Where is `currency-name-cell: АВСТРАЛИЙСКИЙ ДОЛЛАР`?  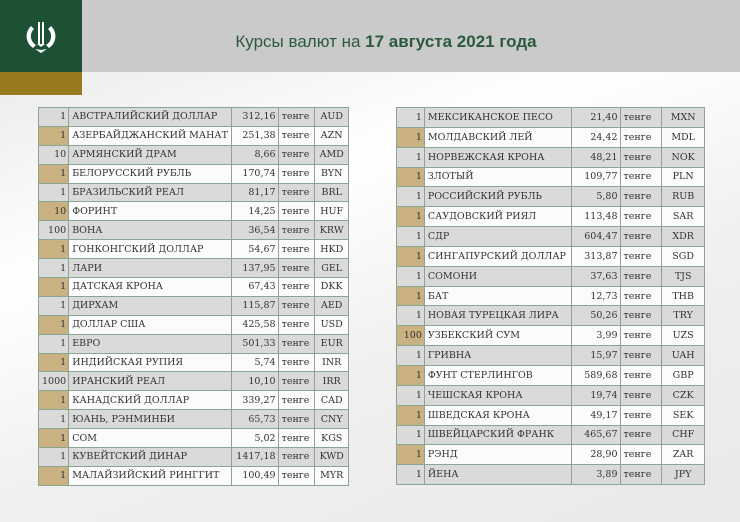 currency-name-cell: АВСТРАЛИЙСКИЙ ДОЛЛАР is located at coordinates (150, 117).